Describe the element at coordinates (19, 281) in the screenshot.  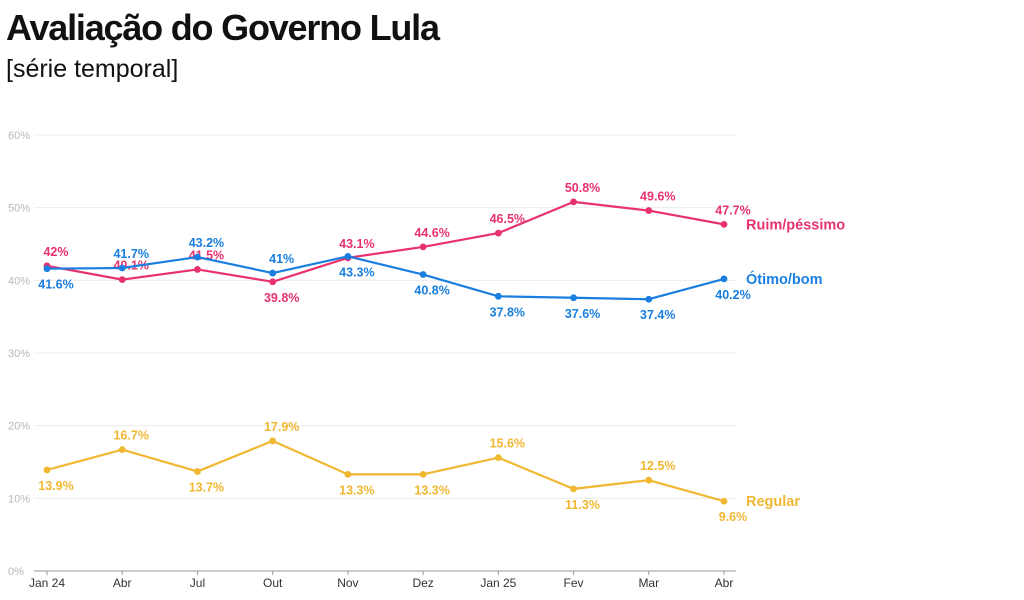
I see `y-tick-label: 40%` at that location.